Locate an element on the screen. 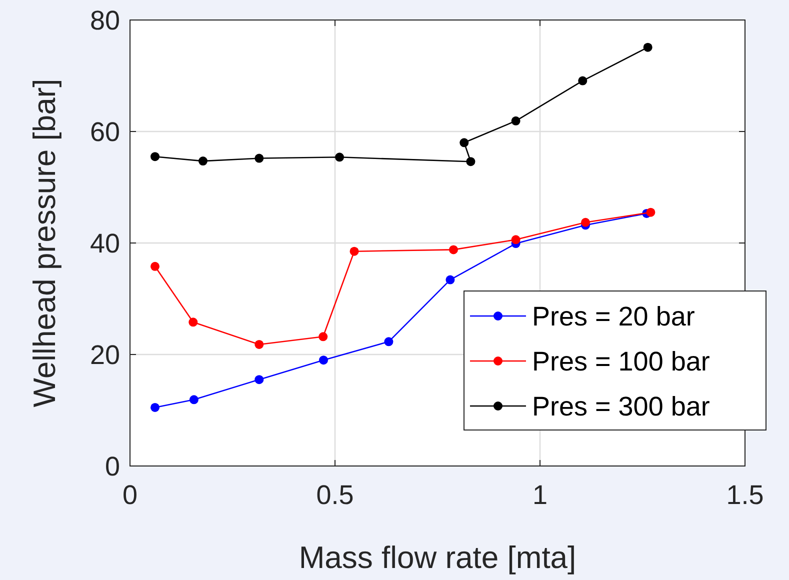 This screenshot has height=580, width=789. legend-label: Pres = 100 bar is located at coordinates (621, 361).